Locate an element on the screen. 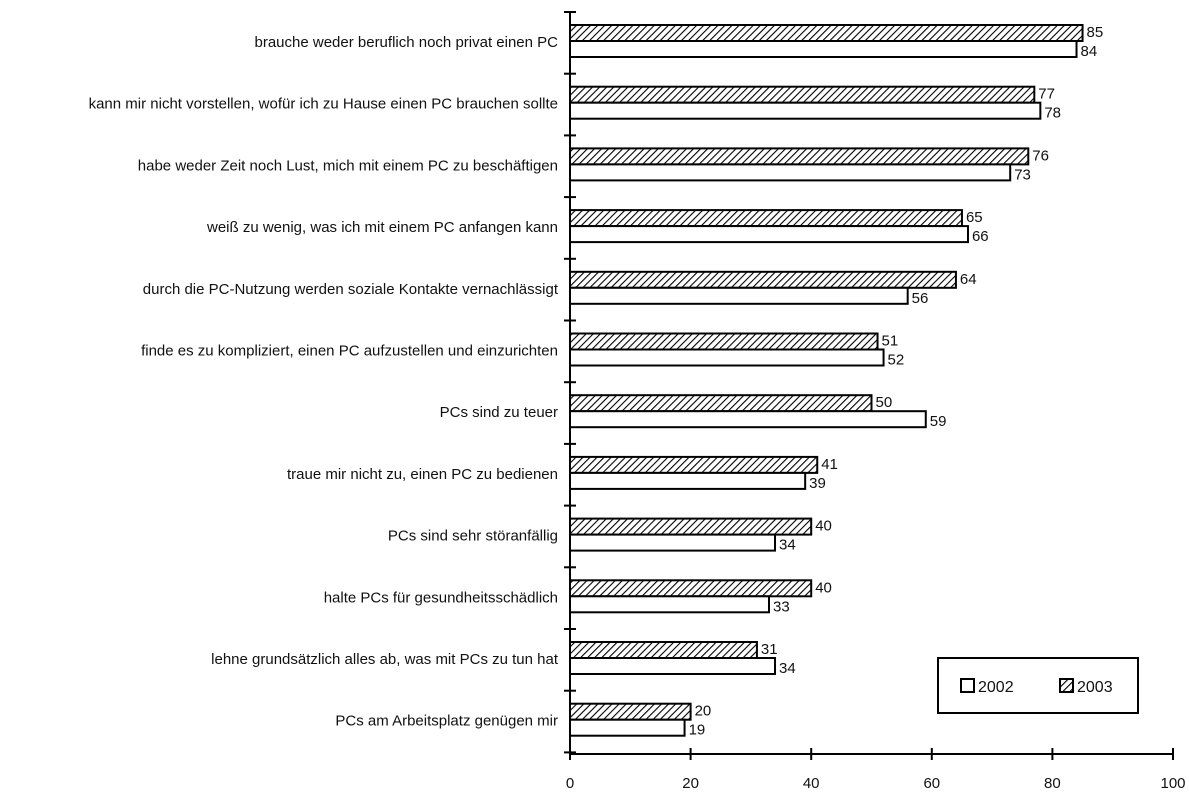 Image resolution: width=1189 pixels, height=798 pixels. data-label-2002: 78 is located at coordinates (1052, 113).